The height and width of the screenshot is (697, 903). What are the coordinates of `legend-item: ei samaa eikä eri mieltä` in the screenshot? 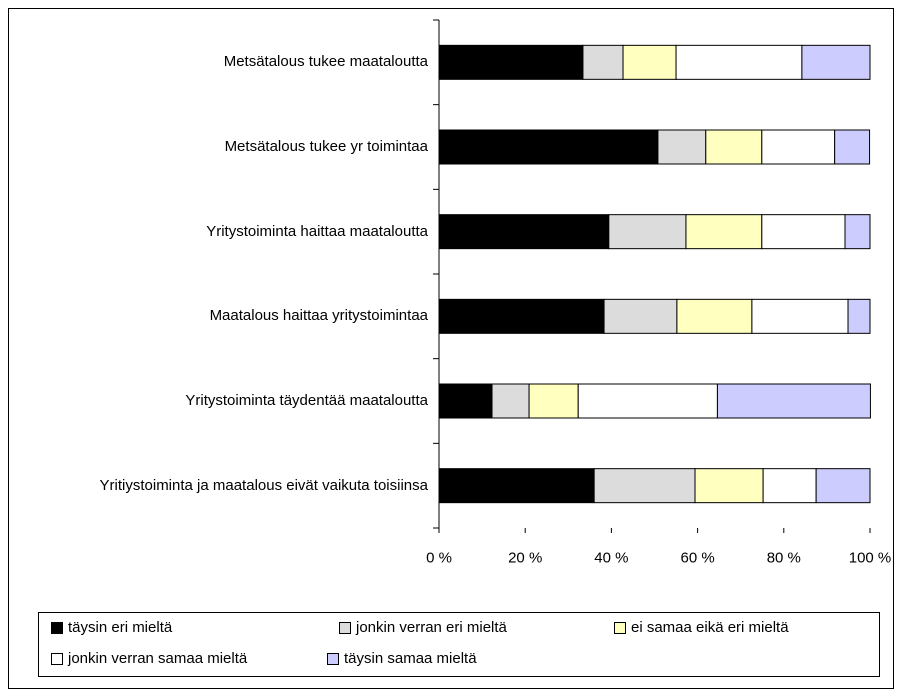 It's located at (701, 627).